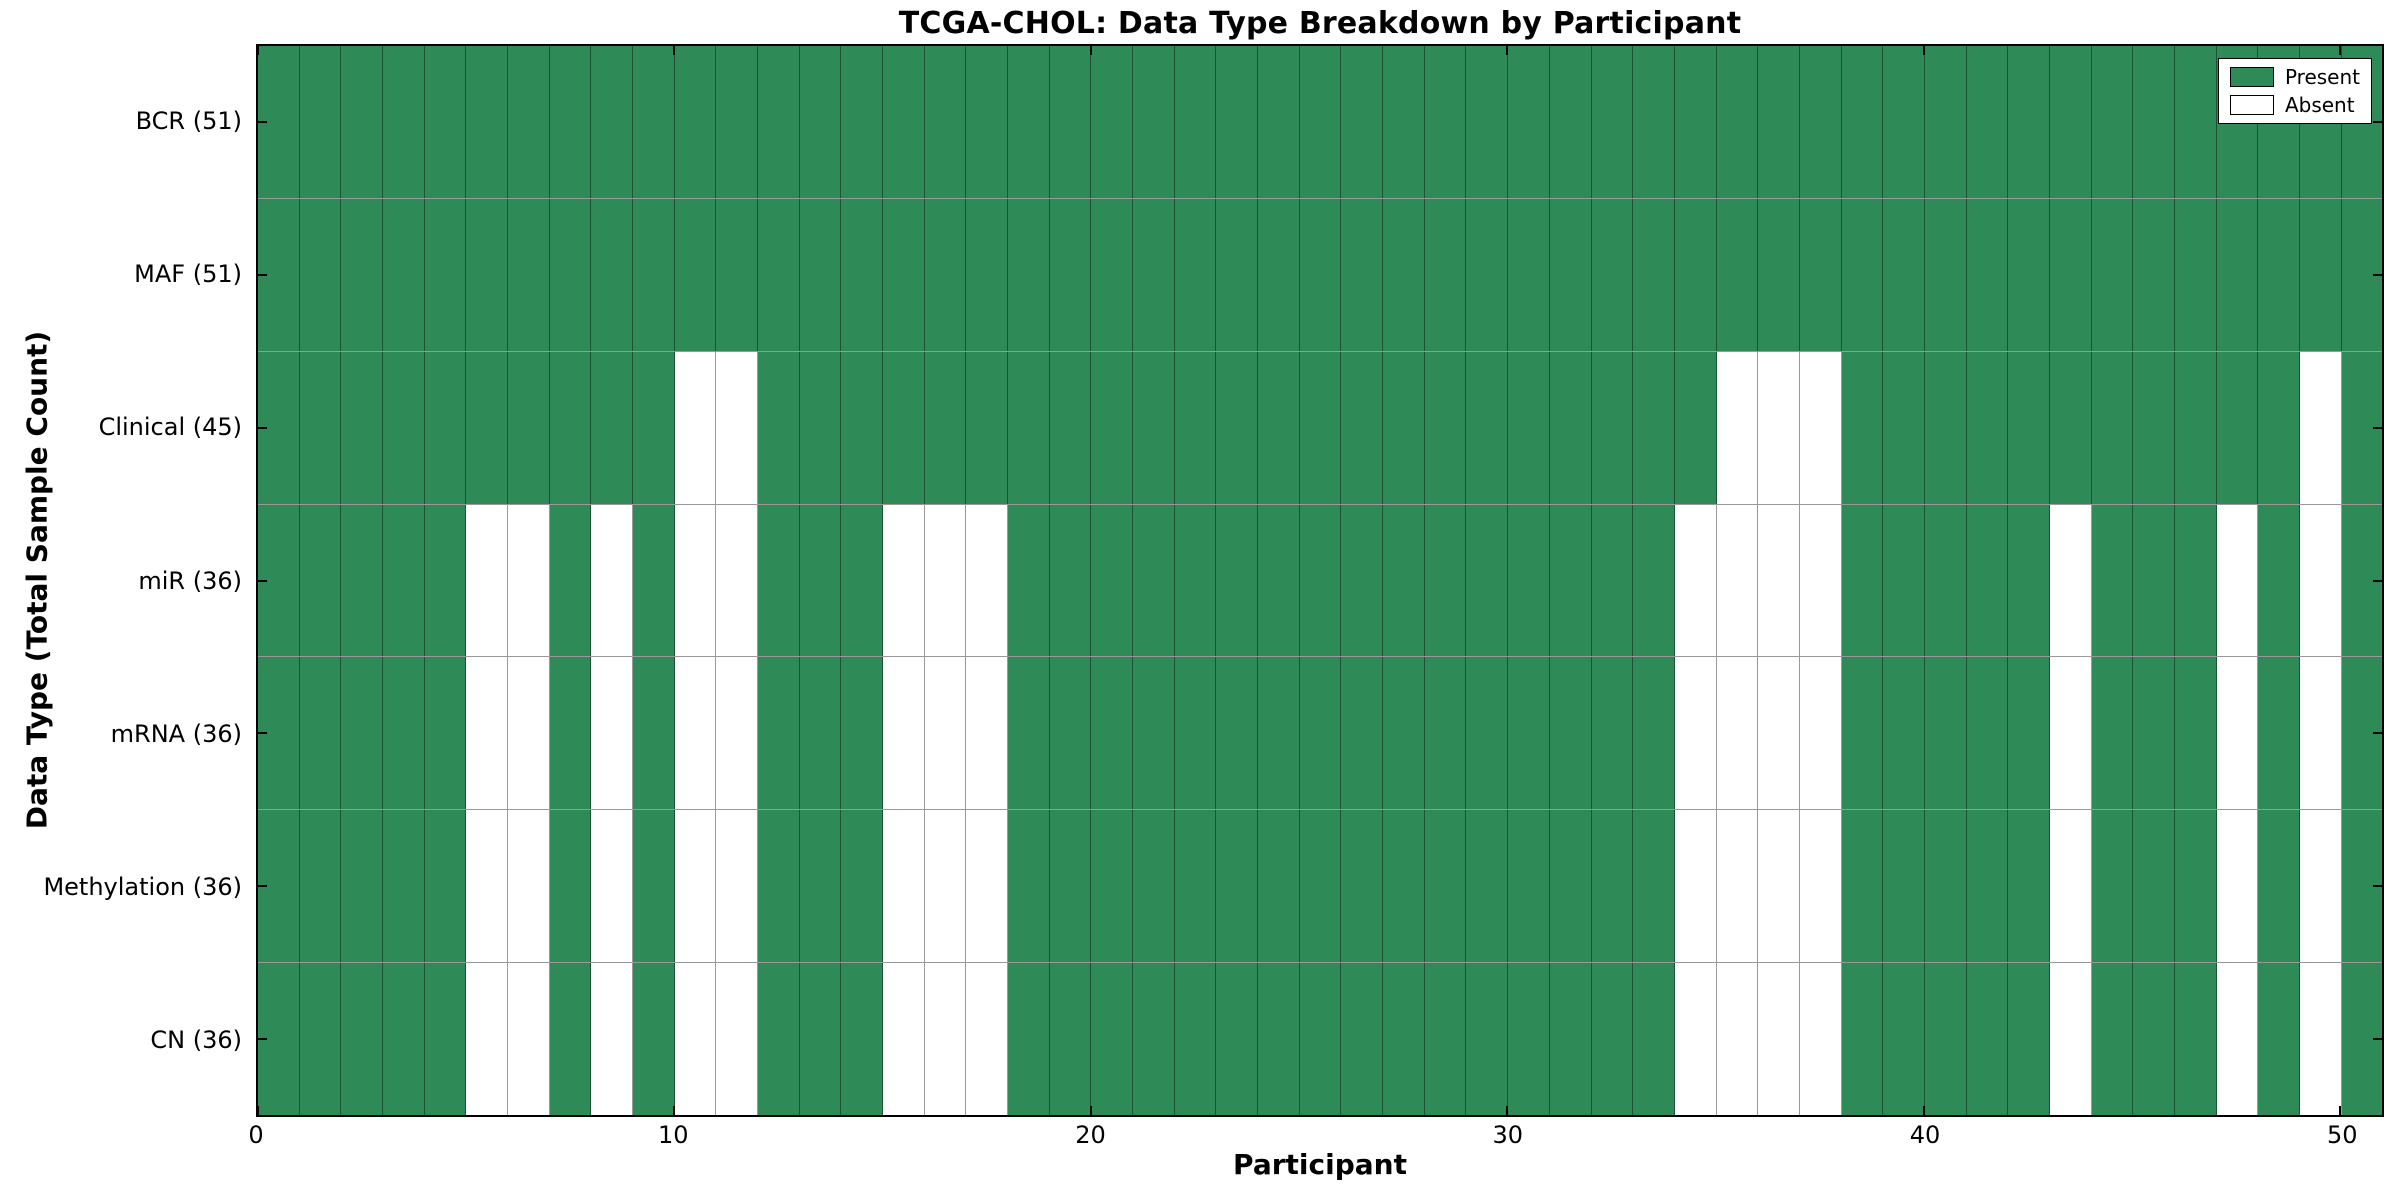 Image resolution: width=2400 pixels, height=1200 pixels. What do you see at coordinates (142, 886) in the screenshot?
I see `y-tick-label: Methylation (36)` at bounding box center [142, 886].